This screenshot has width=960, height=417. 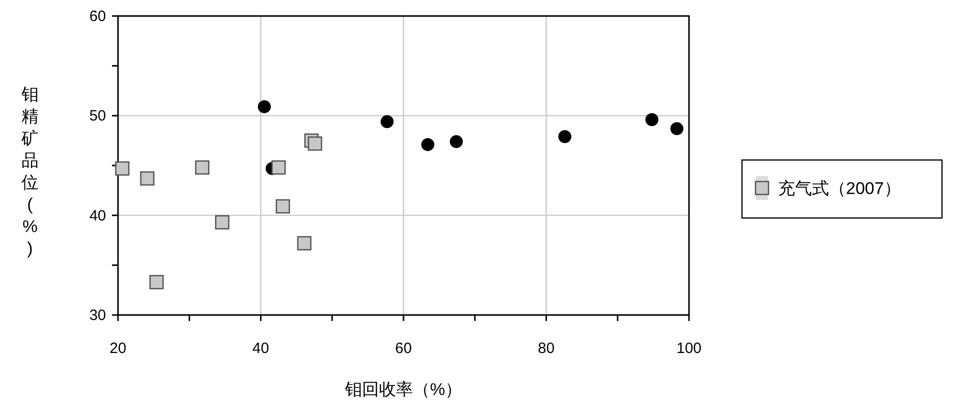 I want to click on x-tick-label: 40, so click(x=261, y=348).